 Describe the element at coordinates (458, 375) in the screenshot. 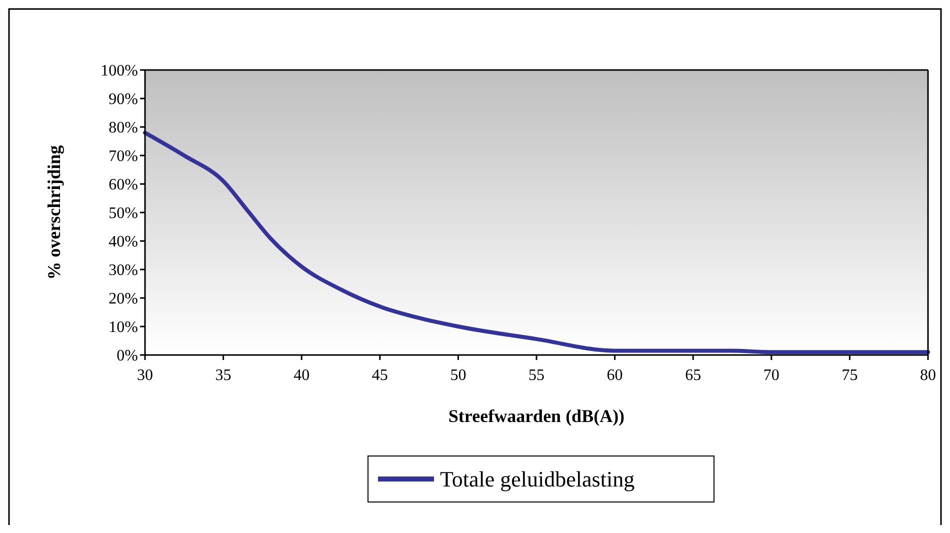

I see `x-tick-label: 50` at that location.